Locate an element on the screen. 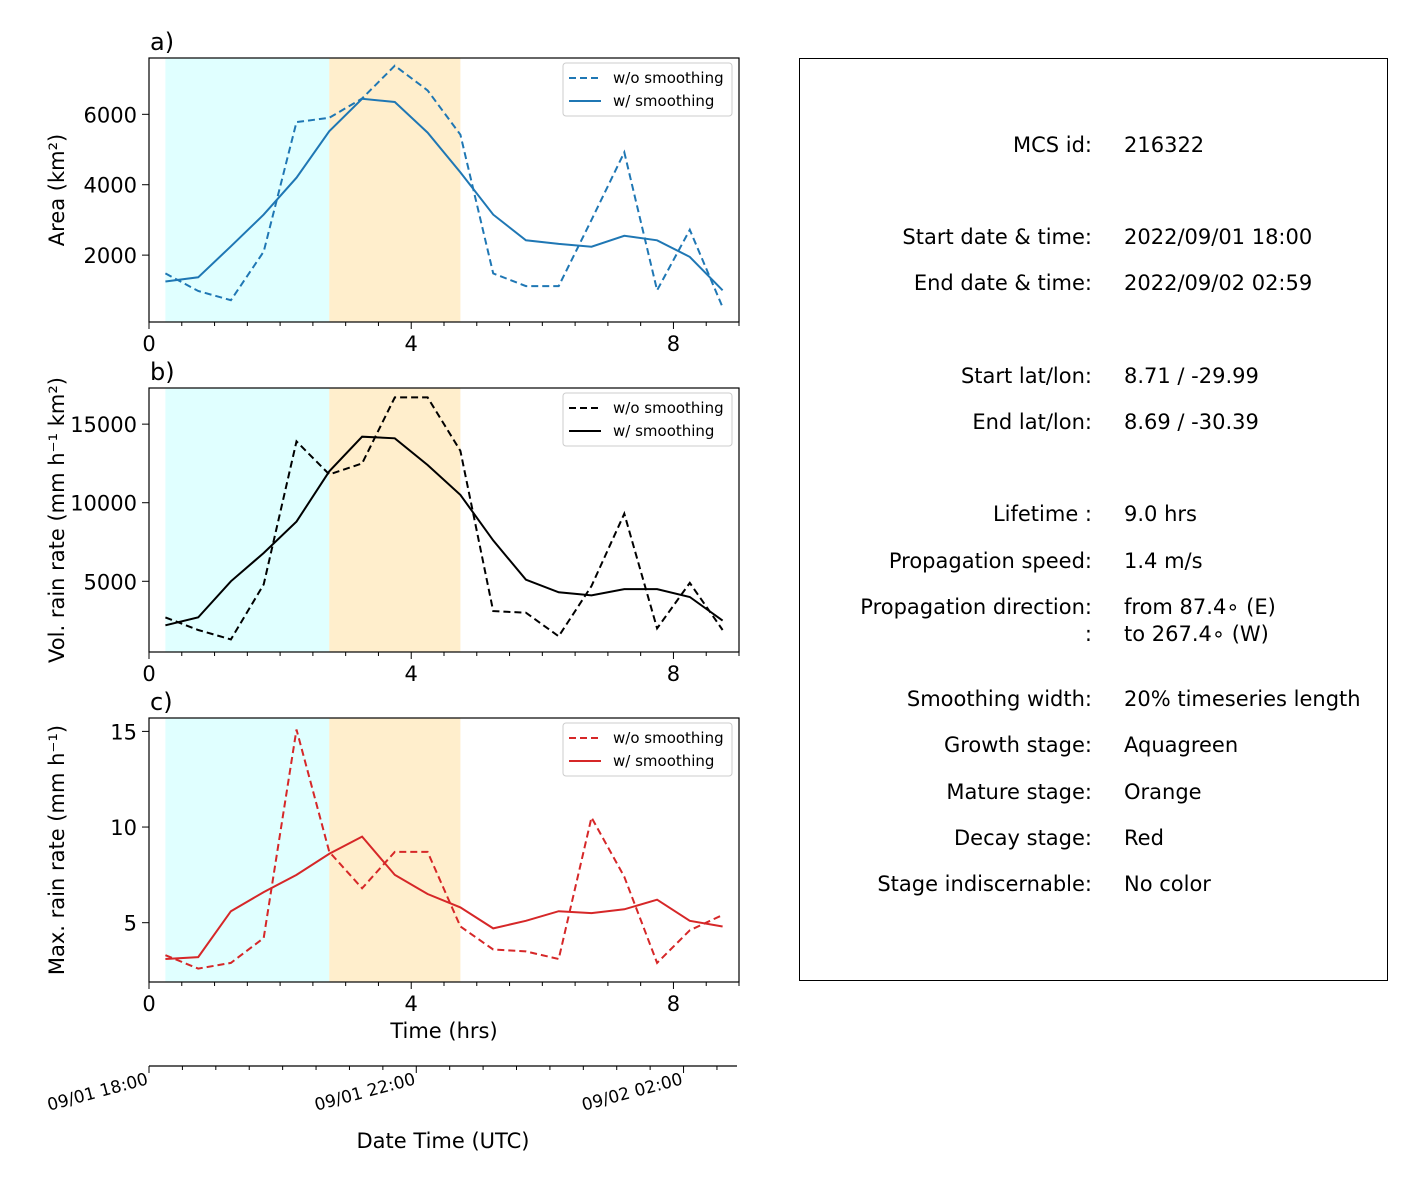 This screenshot has height=1181, width=1419. info-label: End lat/lon: is located at coordinates (1032, 422).